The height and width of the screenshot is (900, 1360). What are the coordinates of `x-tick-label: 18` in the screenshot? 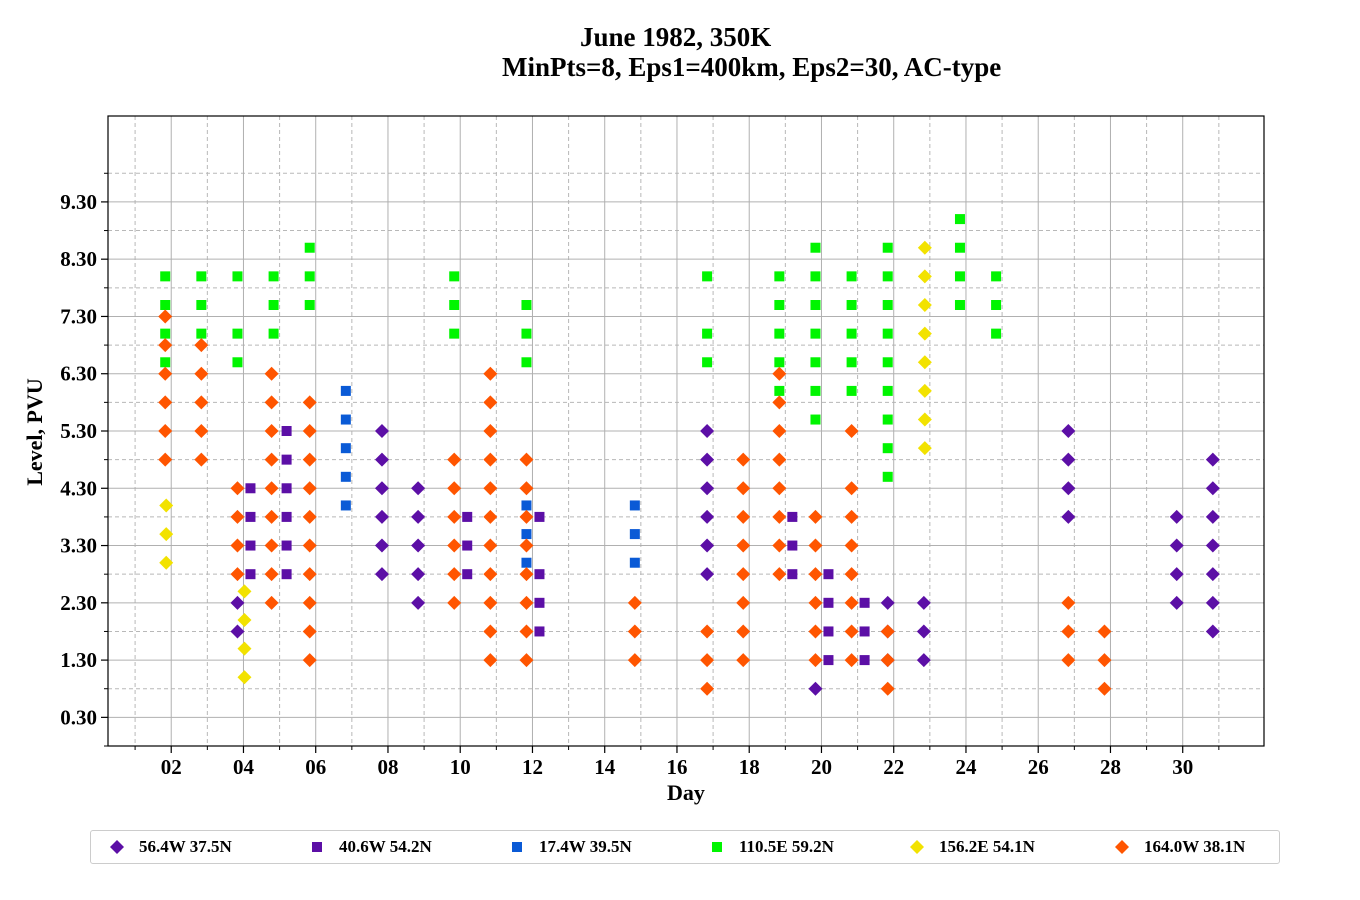 It's located at (749, 767).